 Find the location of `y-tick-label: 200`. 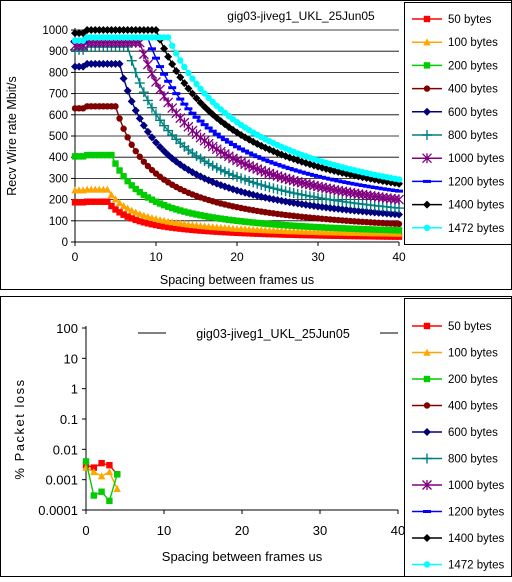

y-tick-label: 200 is located at coordinates (58, 201).